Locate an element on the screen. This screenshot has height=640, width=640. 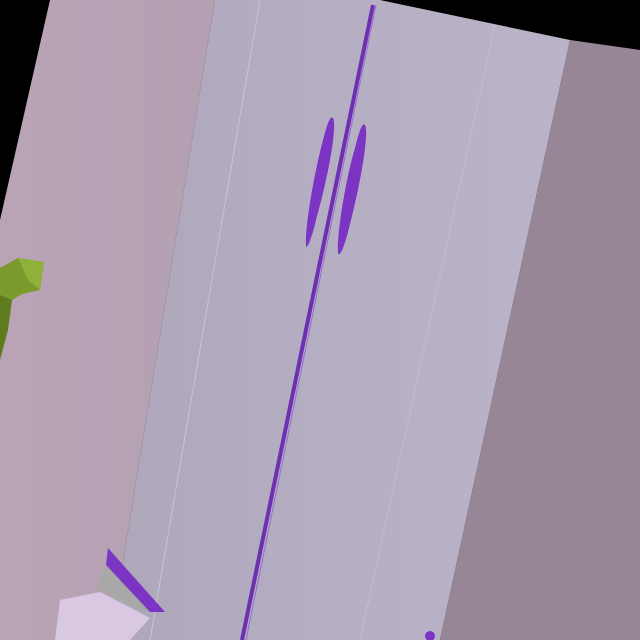
floor-patch is located at coordinates (102, 616).